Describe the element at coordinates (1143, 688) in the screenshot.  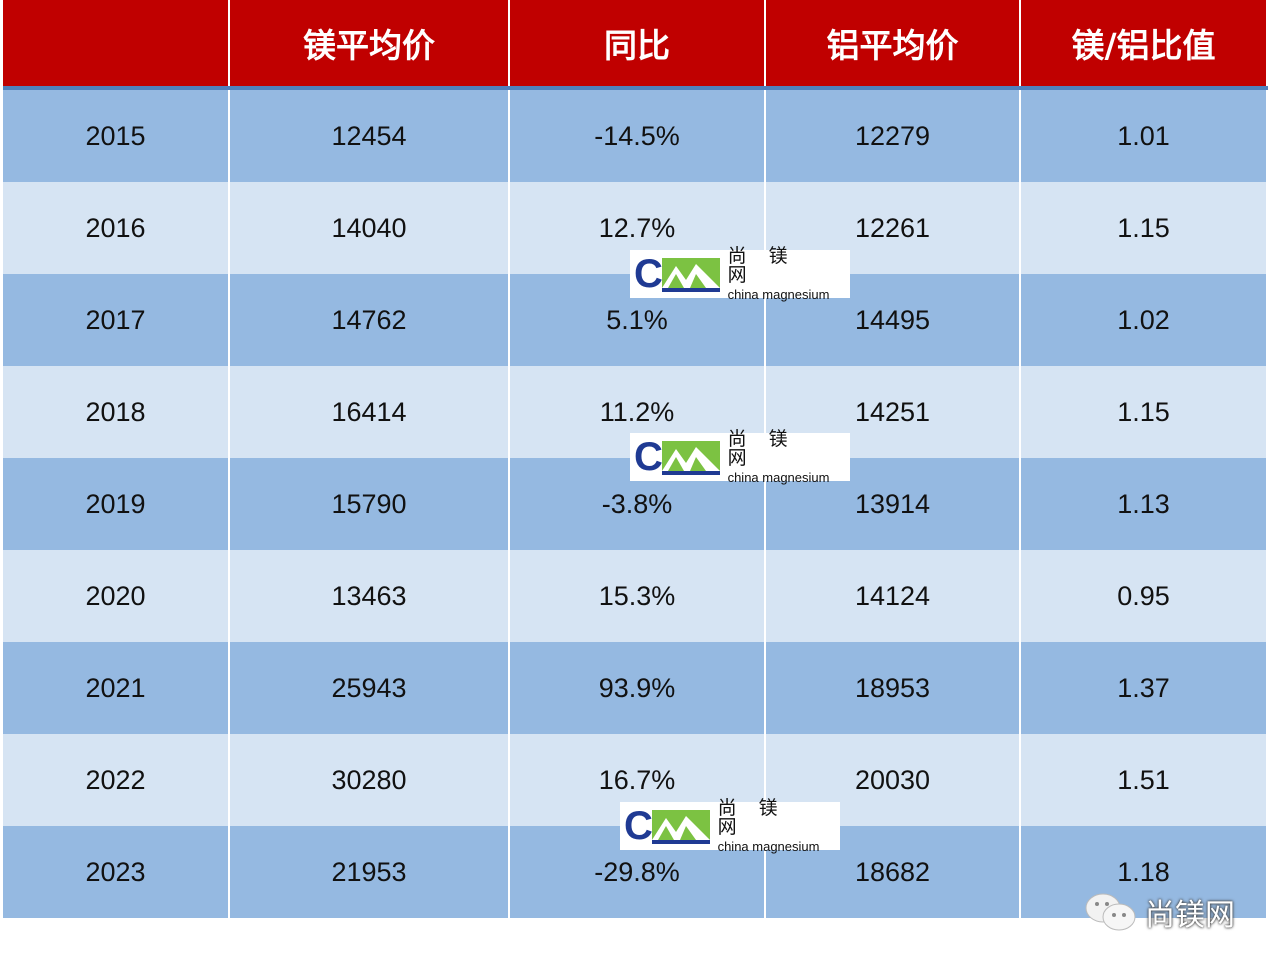
I see `table-cell: 1.37` at that location.